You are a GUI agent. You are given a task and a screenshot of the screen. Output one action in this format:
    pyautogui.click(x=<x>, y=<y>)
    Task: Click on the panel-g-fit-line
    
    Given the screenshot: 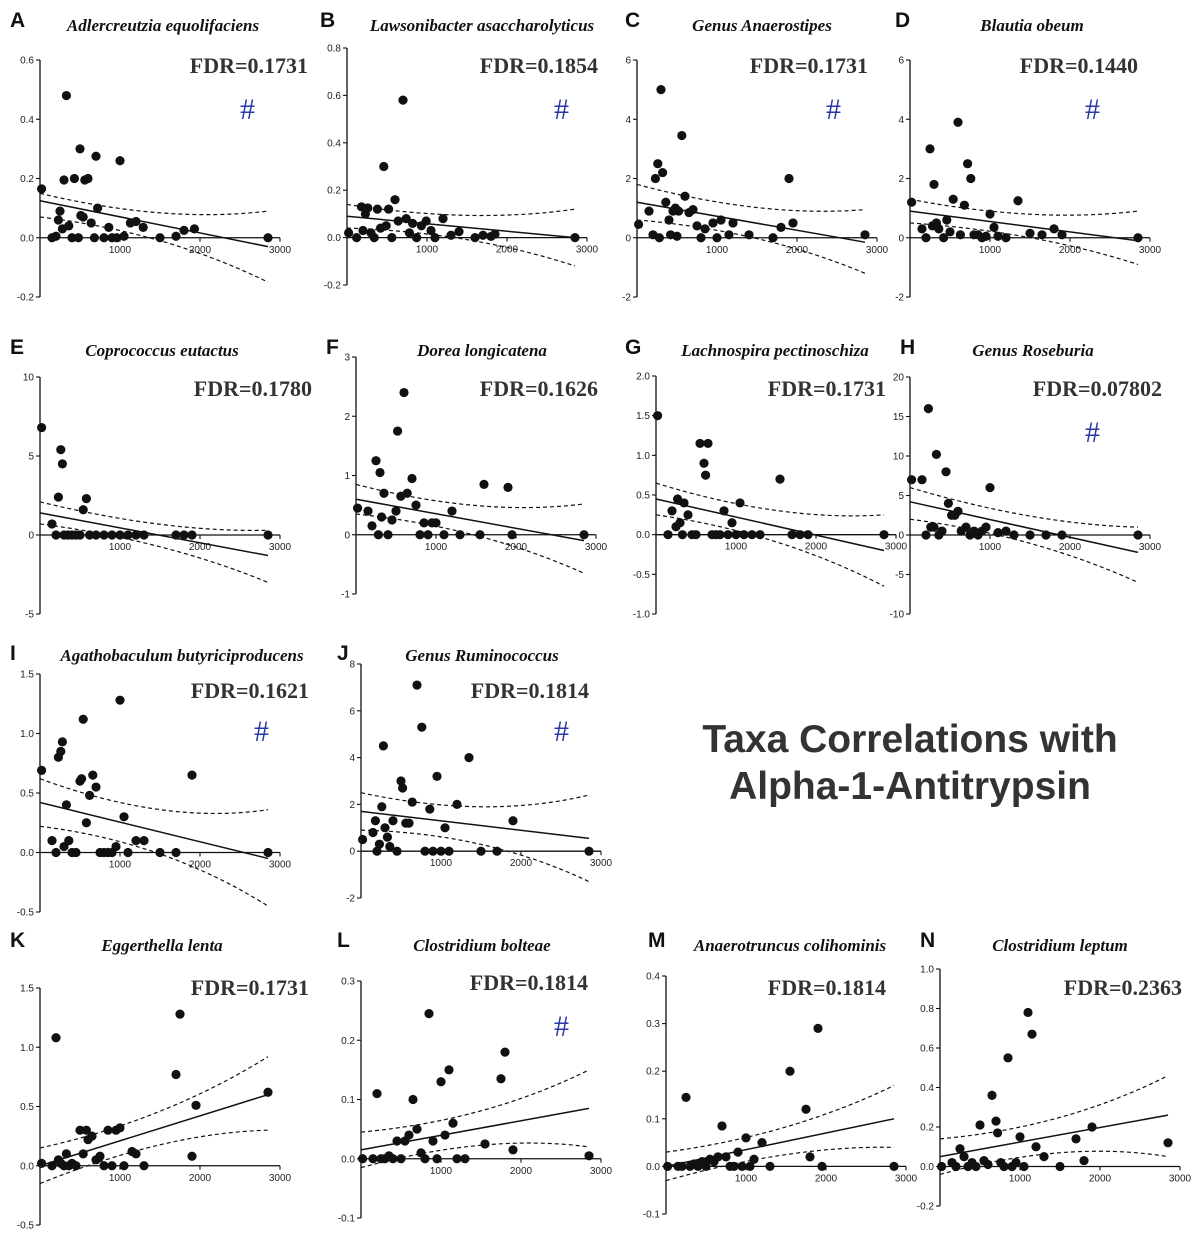 What is the action you would take?
    pyautogui.click(x=770, y=525)
    